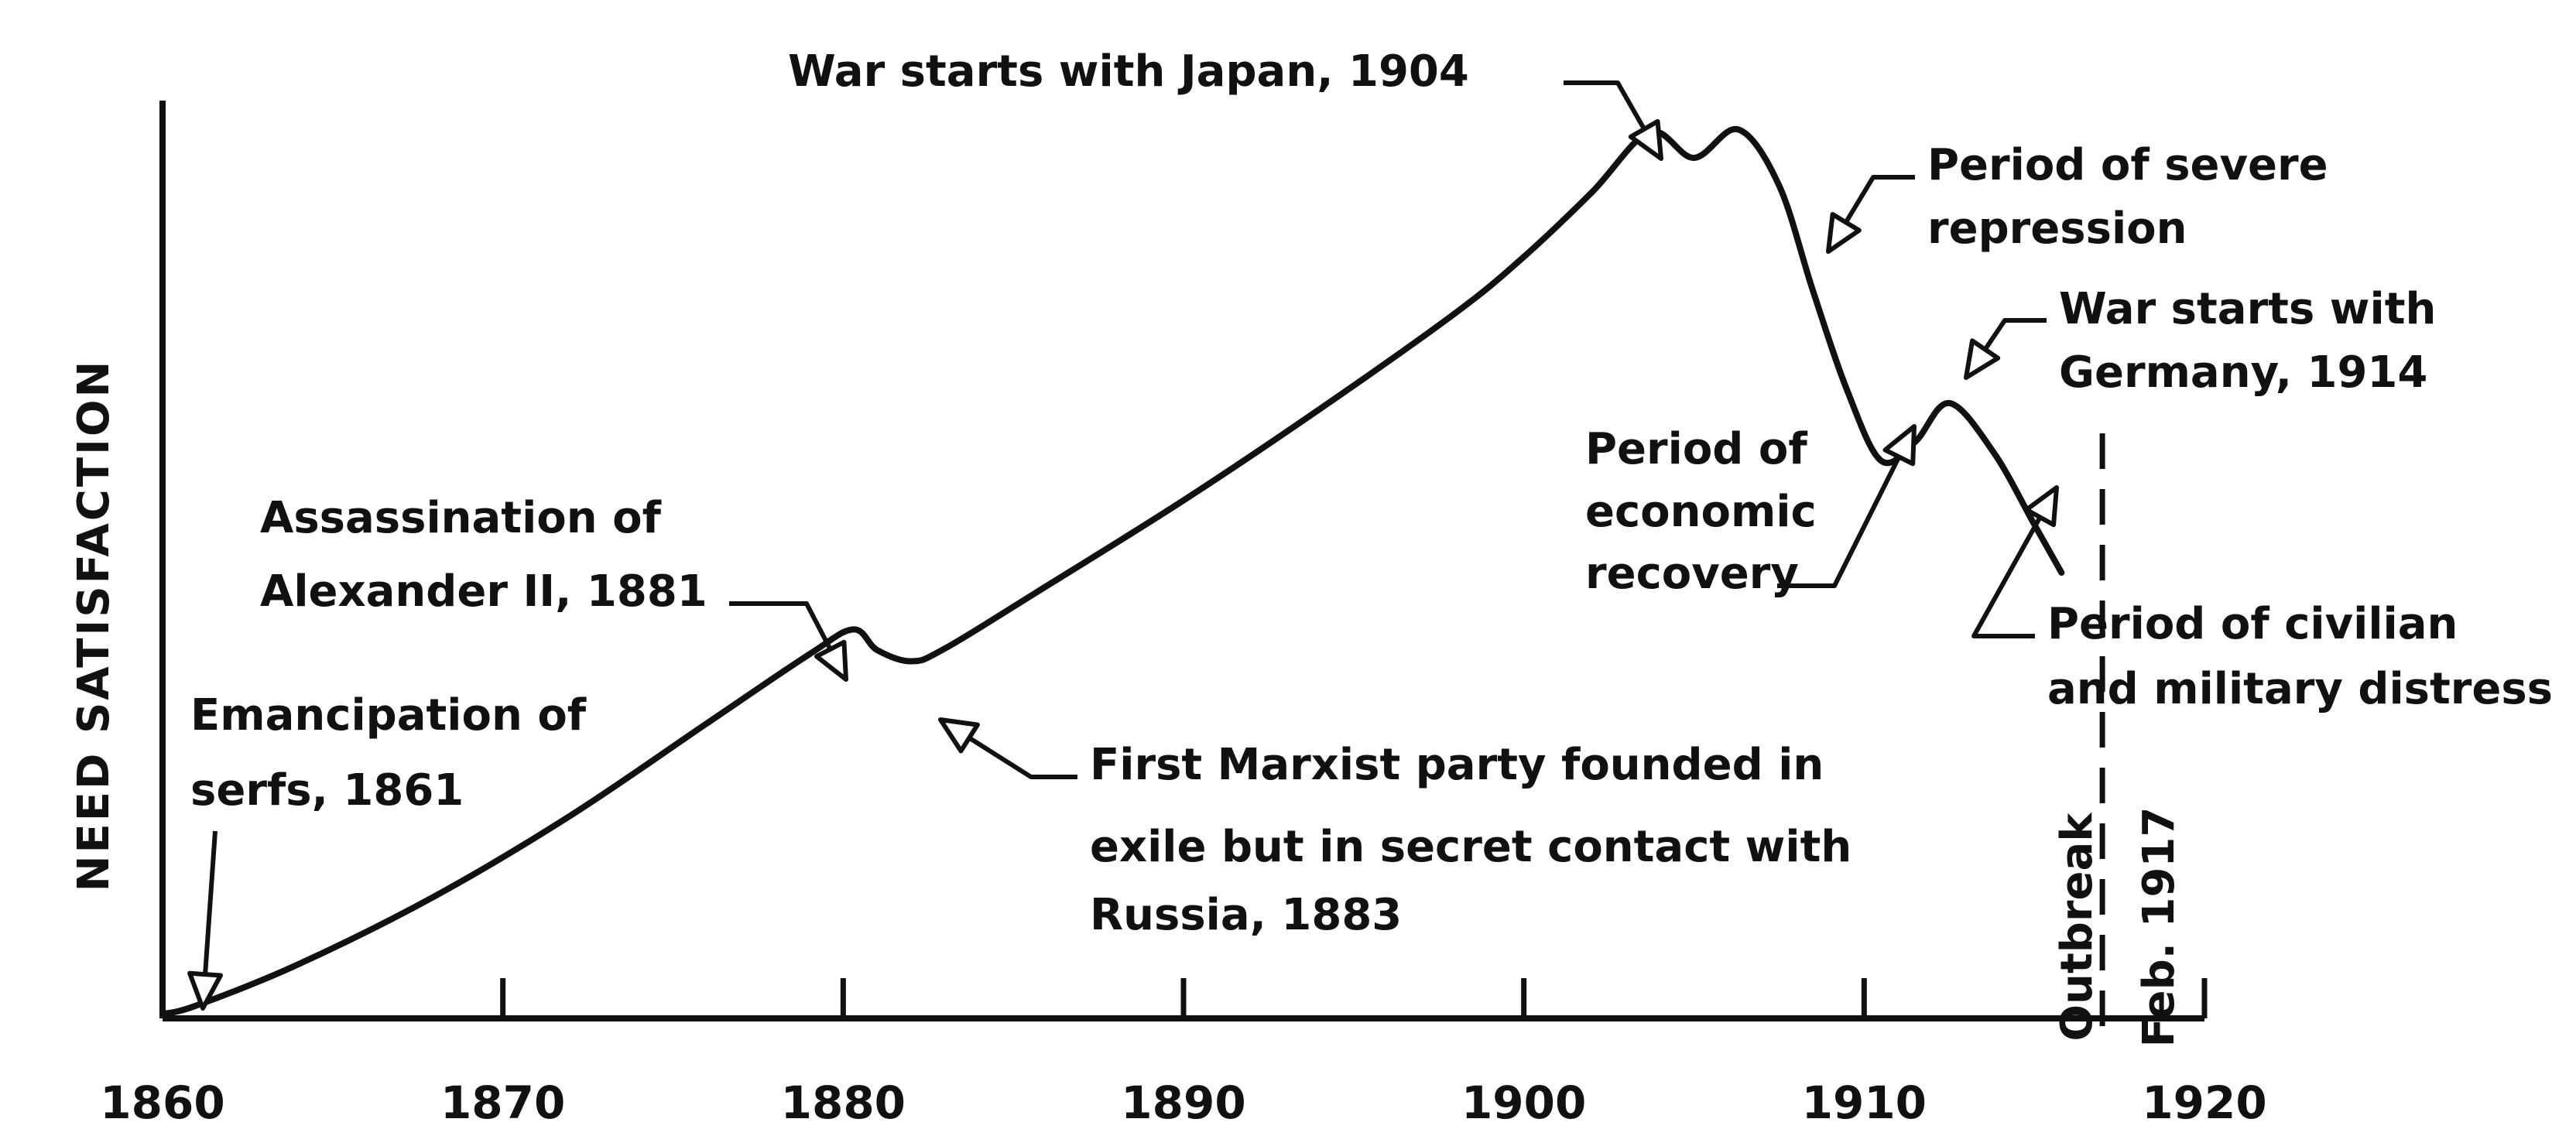  I want to click on annotation-text: Assassination of, so click(461, 518).